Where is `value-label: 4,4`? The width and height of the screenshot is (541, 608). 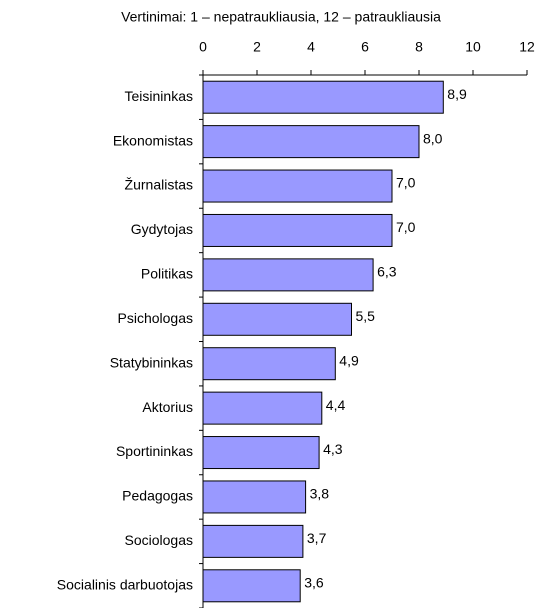
value-label: 4,4 is located at coordinates (336, 405).